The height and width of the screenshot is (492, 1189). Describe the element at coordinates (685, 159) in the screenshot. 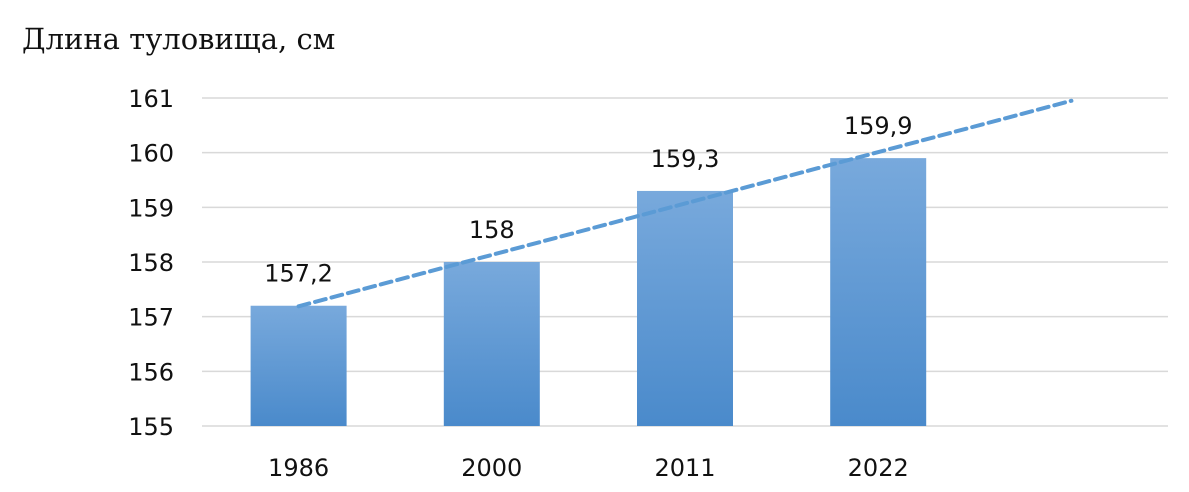

I see `data-label-2011: 159,3` at that location.